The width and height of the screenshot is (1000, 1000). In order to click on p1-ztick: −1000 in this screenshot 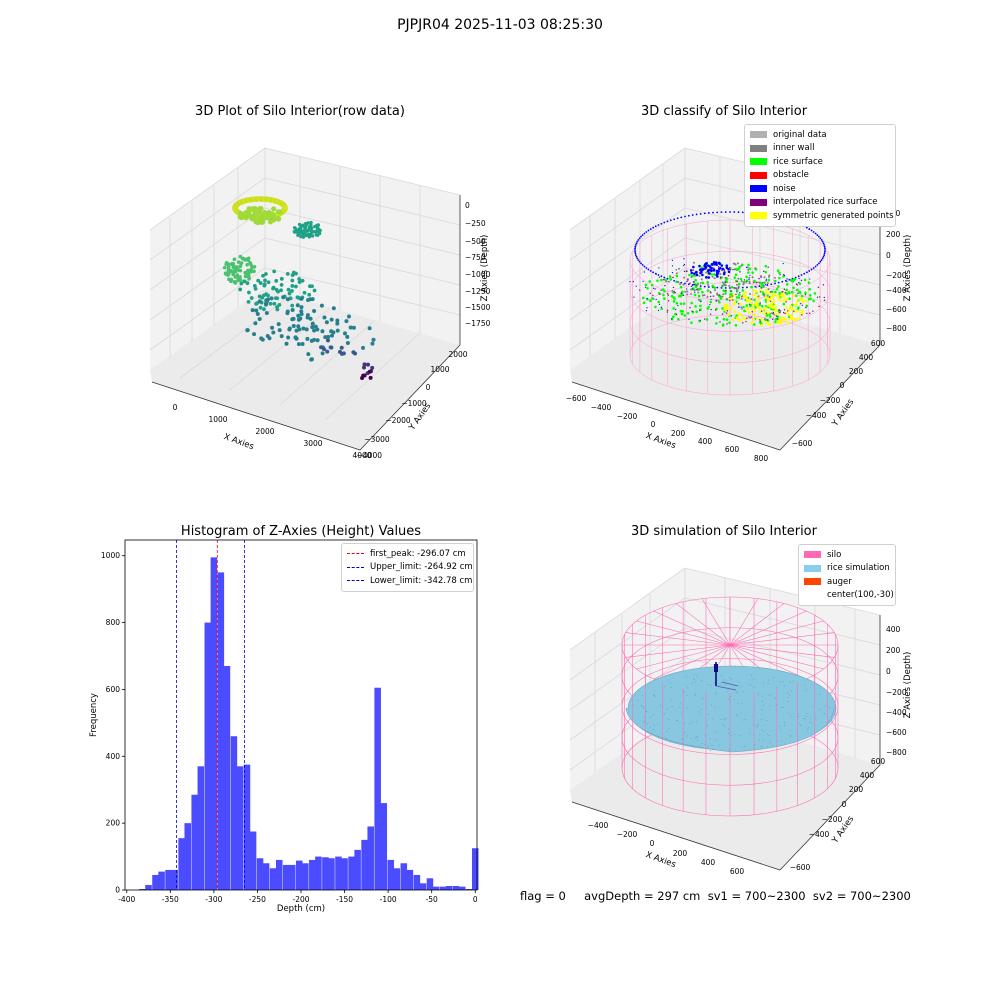, I will do `click(478, 274)`.